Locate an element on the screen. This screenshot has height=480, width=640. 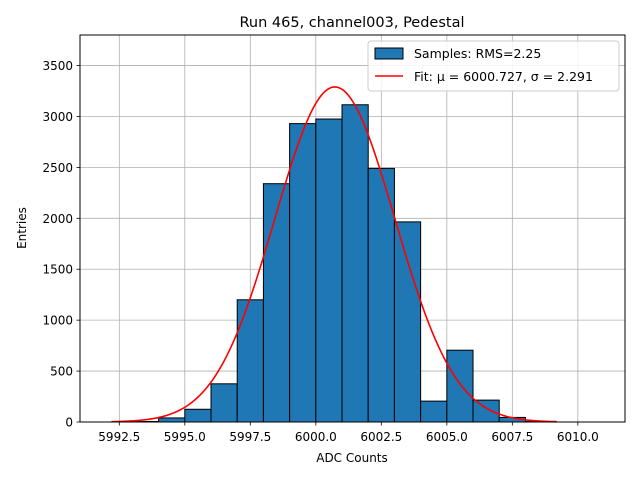
x-tick-label: 5997.5 is located at coordinates (250, 437).